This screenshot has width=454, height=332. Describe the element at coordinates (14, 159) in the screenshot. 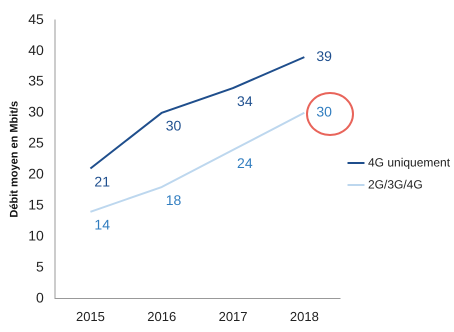

I see `y-axis-title: Débit moyen en Mbit/s` at that location.